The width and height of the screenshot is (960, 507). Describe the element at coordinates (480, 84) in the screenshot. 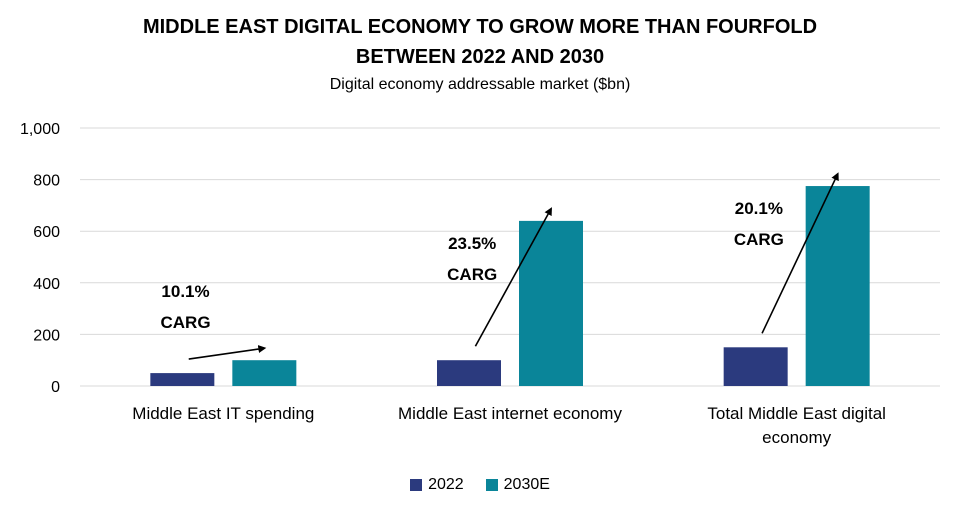

I see `chart-subtitle: Digital economy addressable market ($bn)` at that location.